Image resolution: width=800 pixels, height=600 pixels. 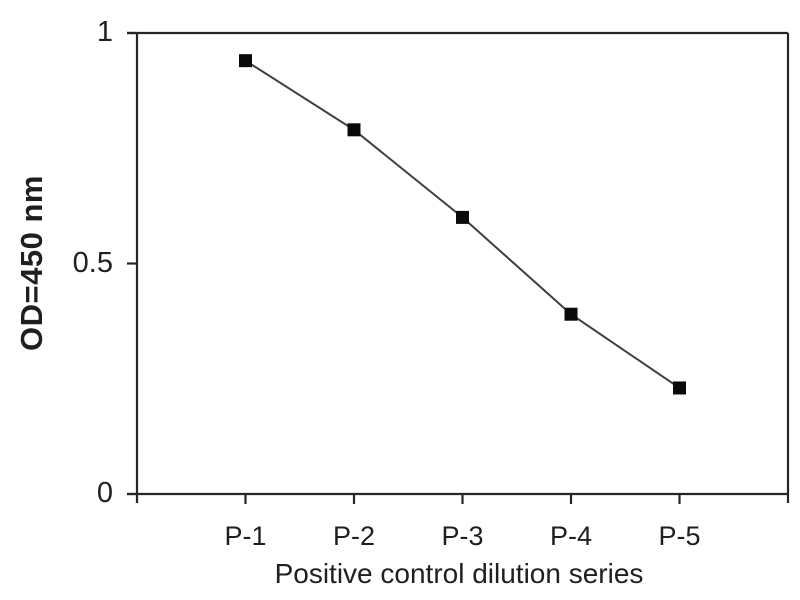 I want to click on x-axis-title: Positive control dilution series, so click(x=459, y=573).